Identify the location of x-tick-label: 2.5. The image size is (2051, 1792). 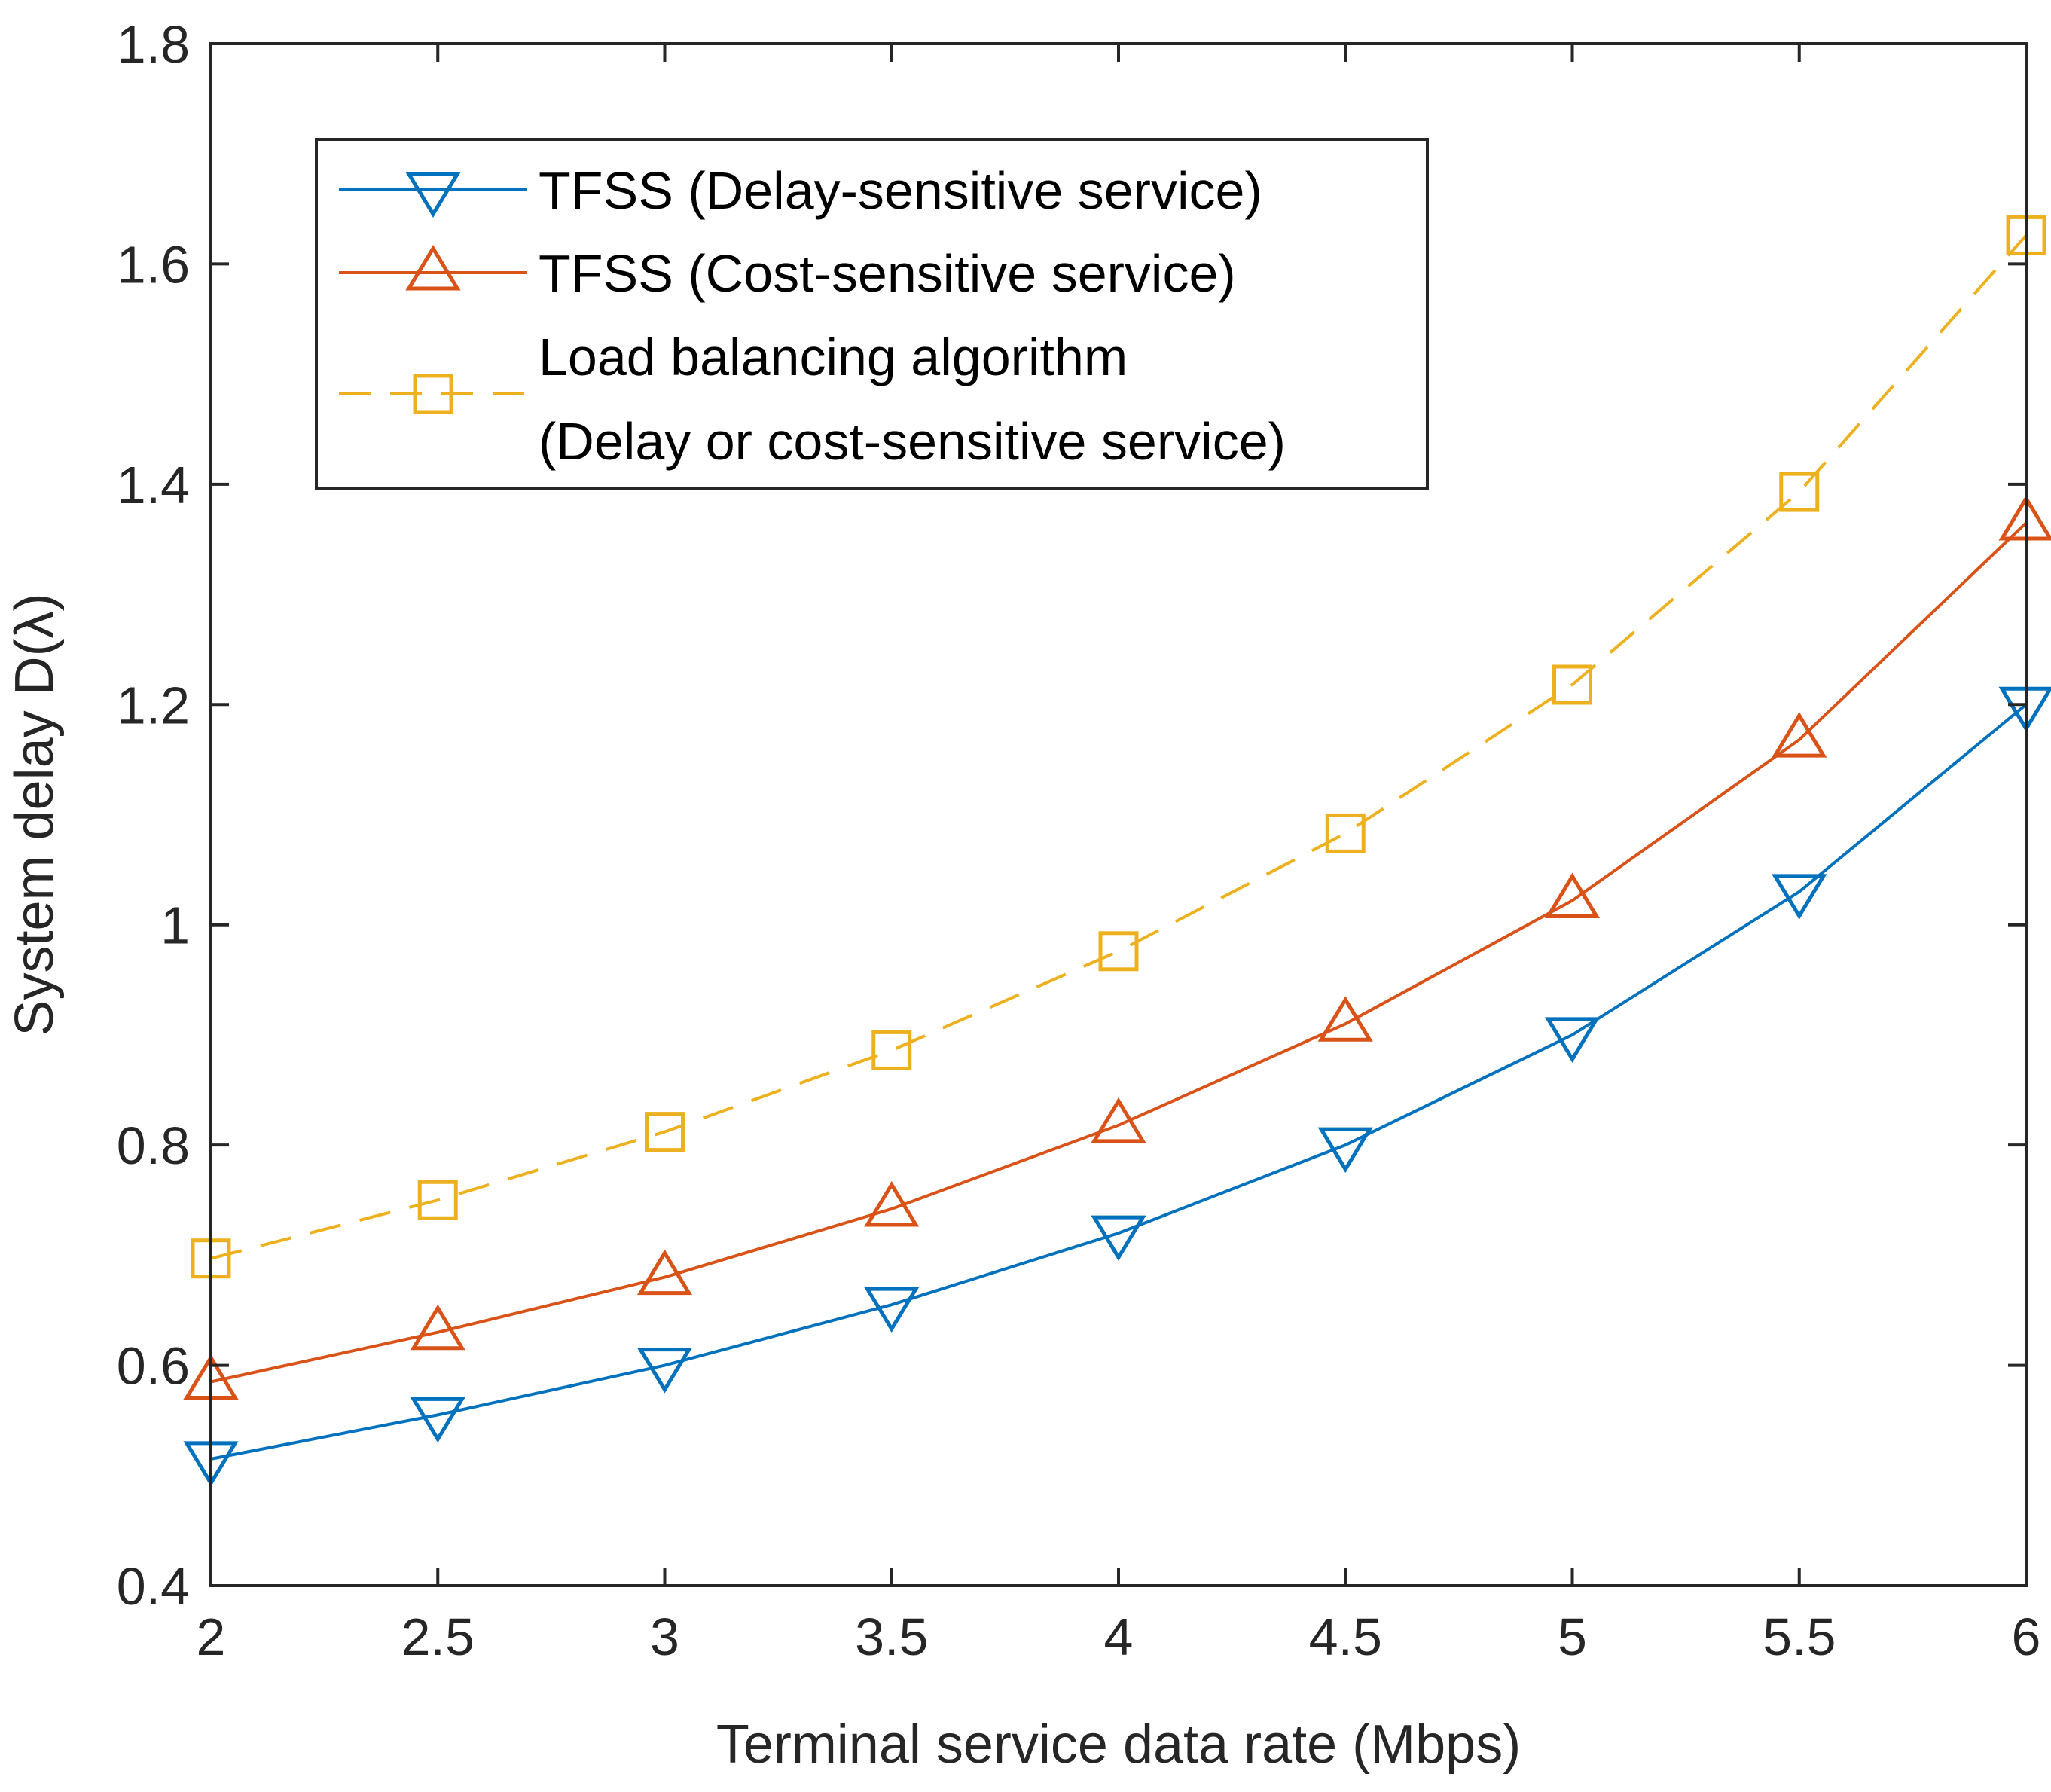
(438, 1636).